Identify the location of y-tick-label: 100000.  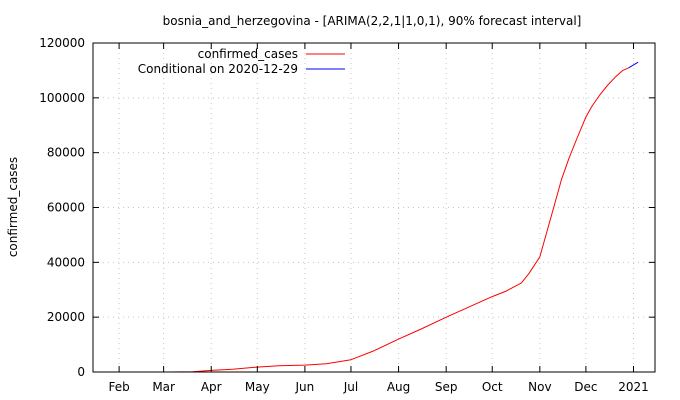
(62, 98).